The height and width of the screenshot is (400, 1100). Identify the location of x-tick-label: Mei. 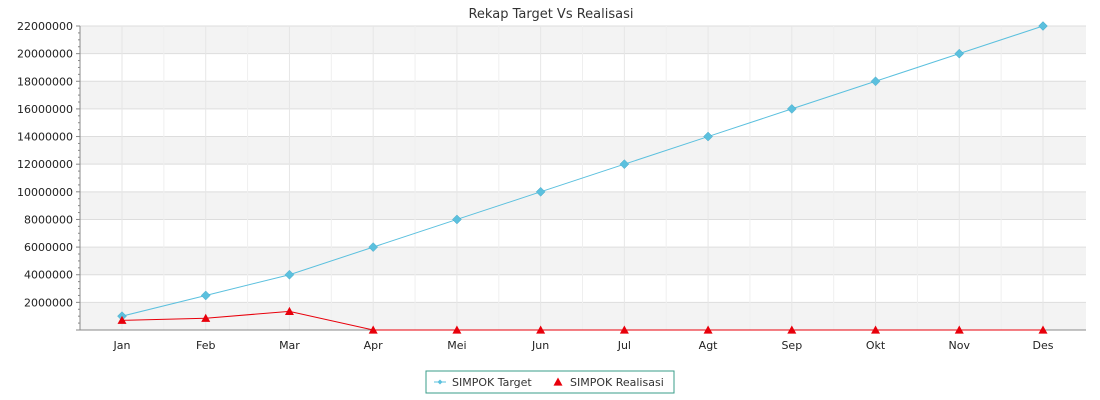
(456, 345).